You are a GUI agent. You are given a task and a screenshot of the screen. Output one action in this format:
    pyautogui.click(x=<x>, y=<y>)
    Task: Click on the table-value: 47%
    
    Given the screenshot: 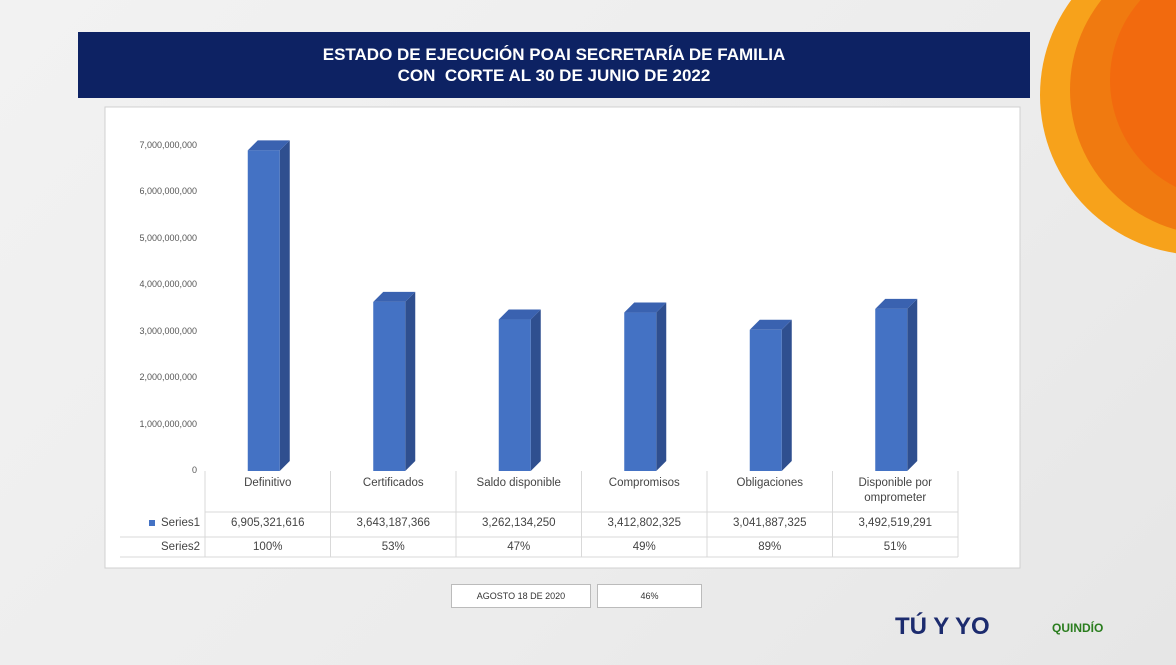 What is the action you would take?
    pyautogui.click(x=519, y=547)
    